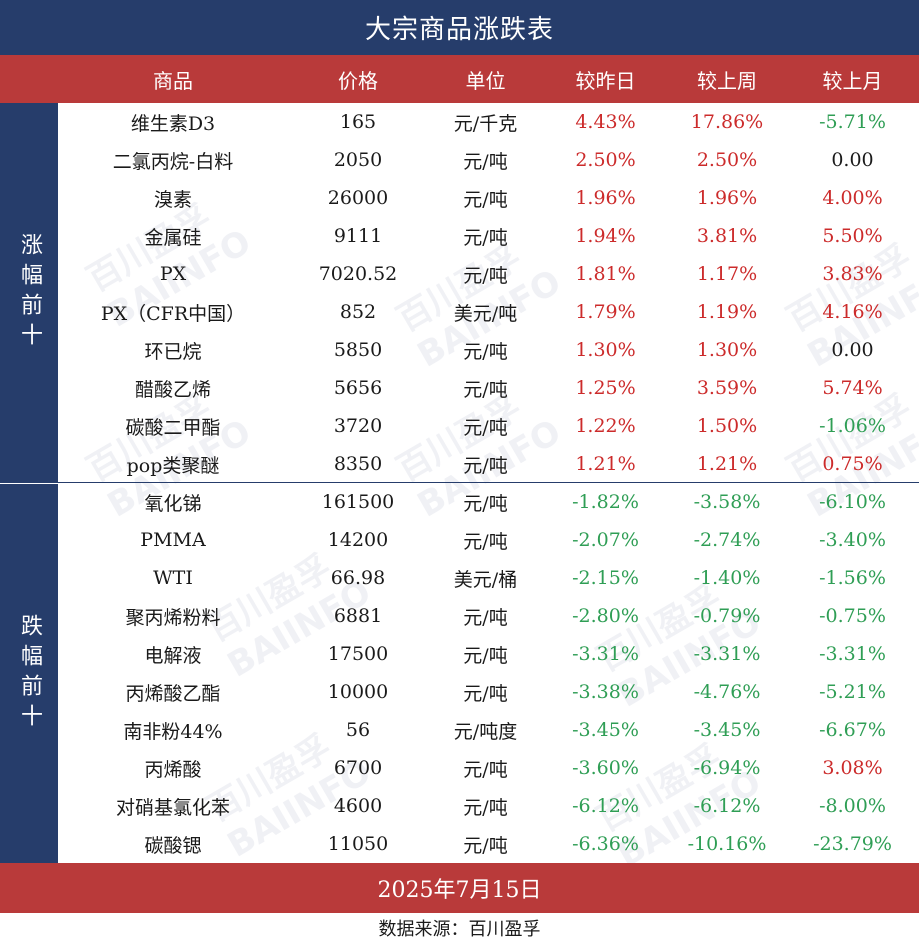 The height and width of the screenshot is (943, 919). What do you see at coordinates (173, 693) in the screenshot?
I see `cell-commodity: 丙烯酸乙酯` at bounding box center [173, 693].